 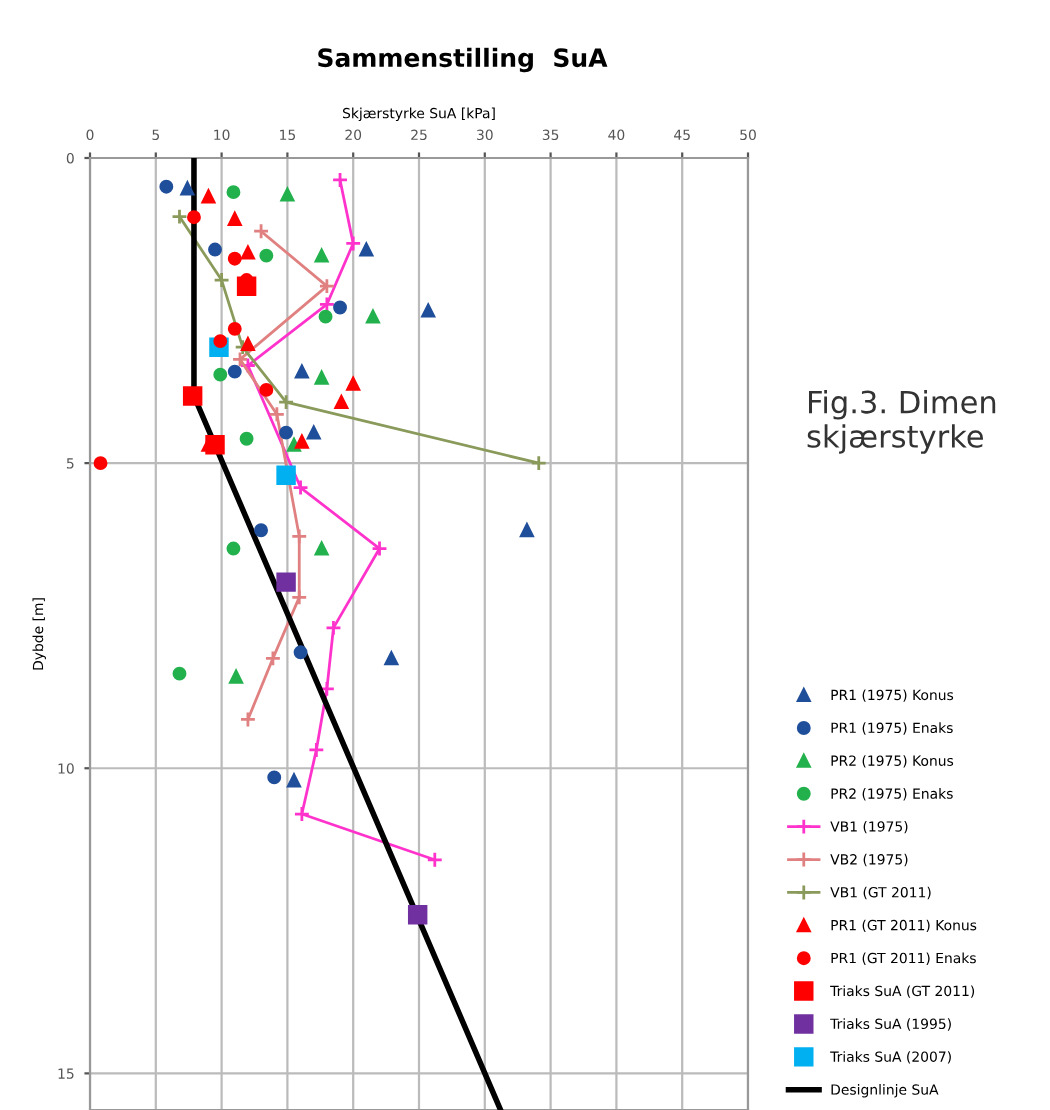 What do you see at coordinates (463, 60) in the screenshot?
I see `chart-title: Sammenstilling SuA` at bounding box center [463, 60].